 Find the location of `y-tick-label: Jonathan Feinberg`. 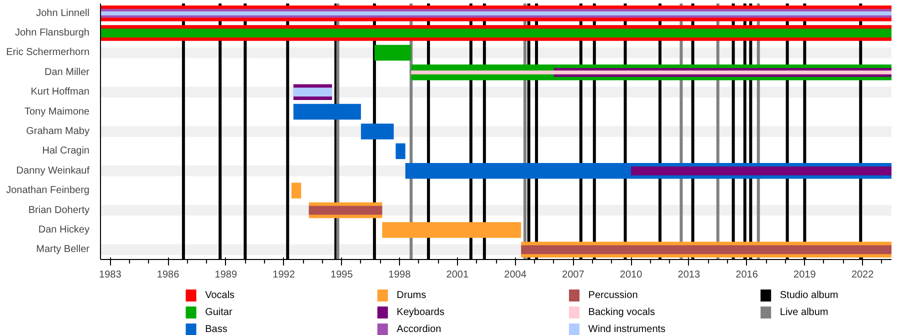

y-tick-label: Jonathan Feinberg is located at coordinates (48, 190).